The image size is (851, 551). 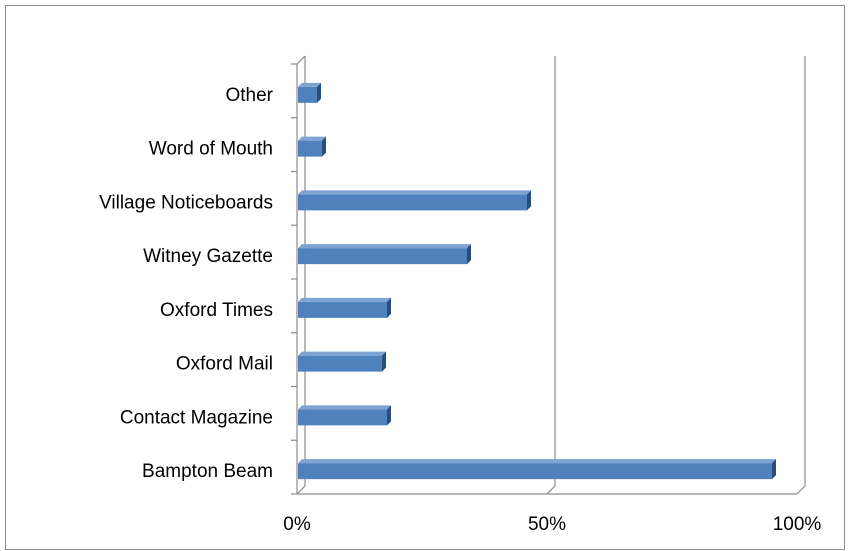 What do you see at coordinates (208, 256) in the screenshot?
I see `category-label: Witney Gazette` at bounding box center [208, 256].